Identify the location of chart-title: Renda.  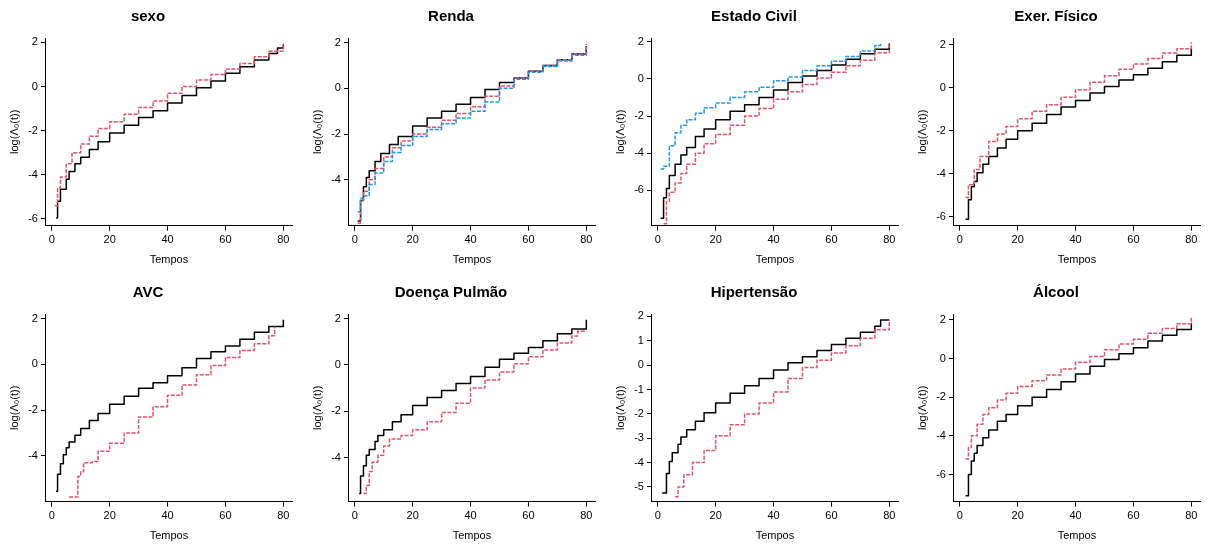
(451, 16).